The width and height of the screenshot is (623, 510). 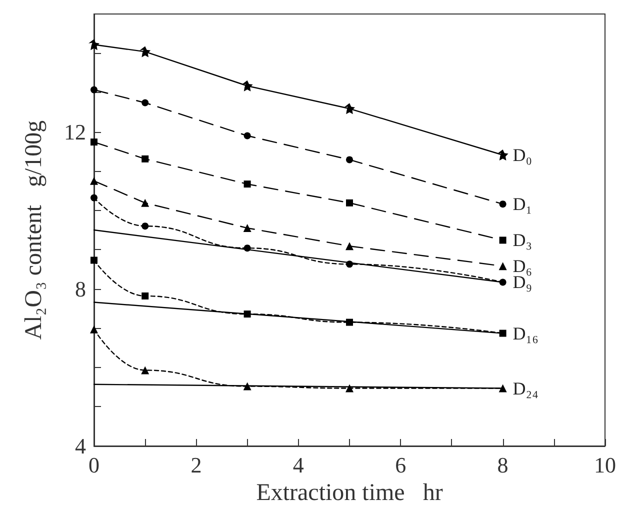 I want to click on y-tick-label: 8, so click(x=80, y=289).